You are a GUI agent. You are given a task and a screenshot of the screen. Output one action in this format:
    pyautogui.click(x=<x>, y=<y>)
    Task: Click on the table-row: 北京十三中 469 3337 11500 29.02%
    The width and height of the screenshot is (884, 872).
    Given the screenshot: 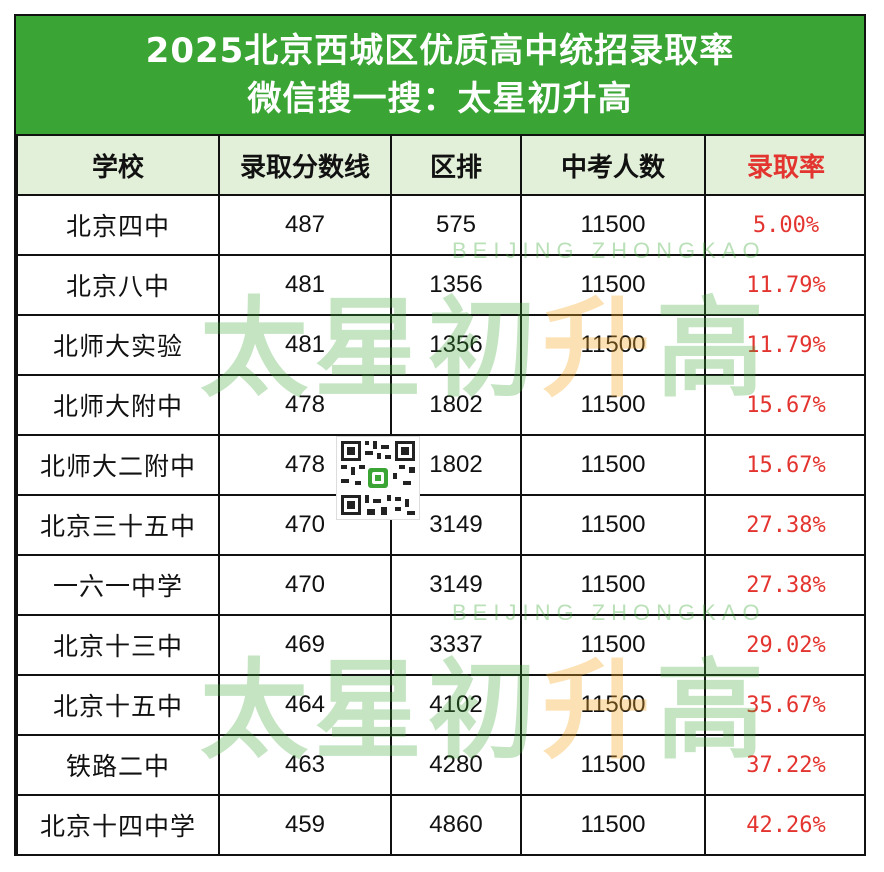 What is the action you would take?
    pyautogui.click(x=440, y=645)
    